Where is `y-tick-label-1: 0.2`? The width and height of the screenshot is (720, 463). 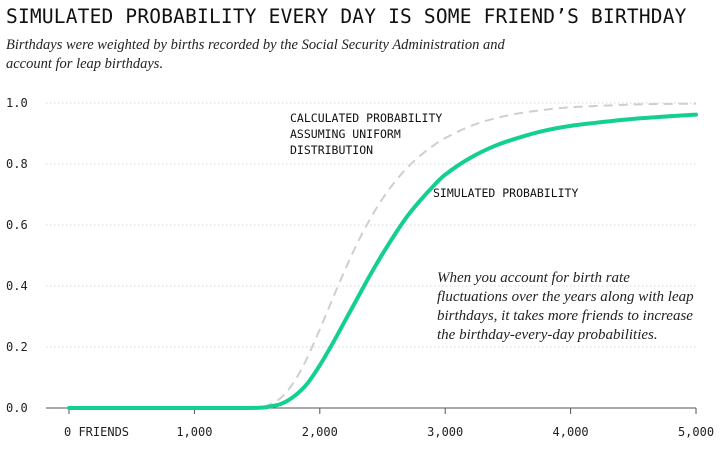
y-tick-label-1: 0.2 is located at coordinates (17, 347).